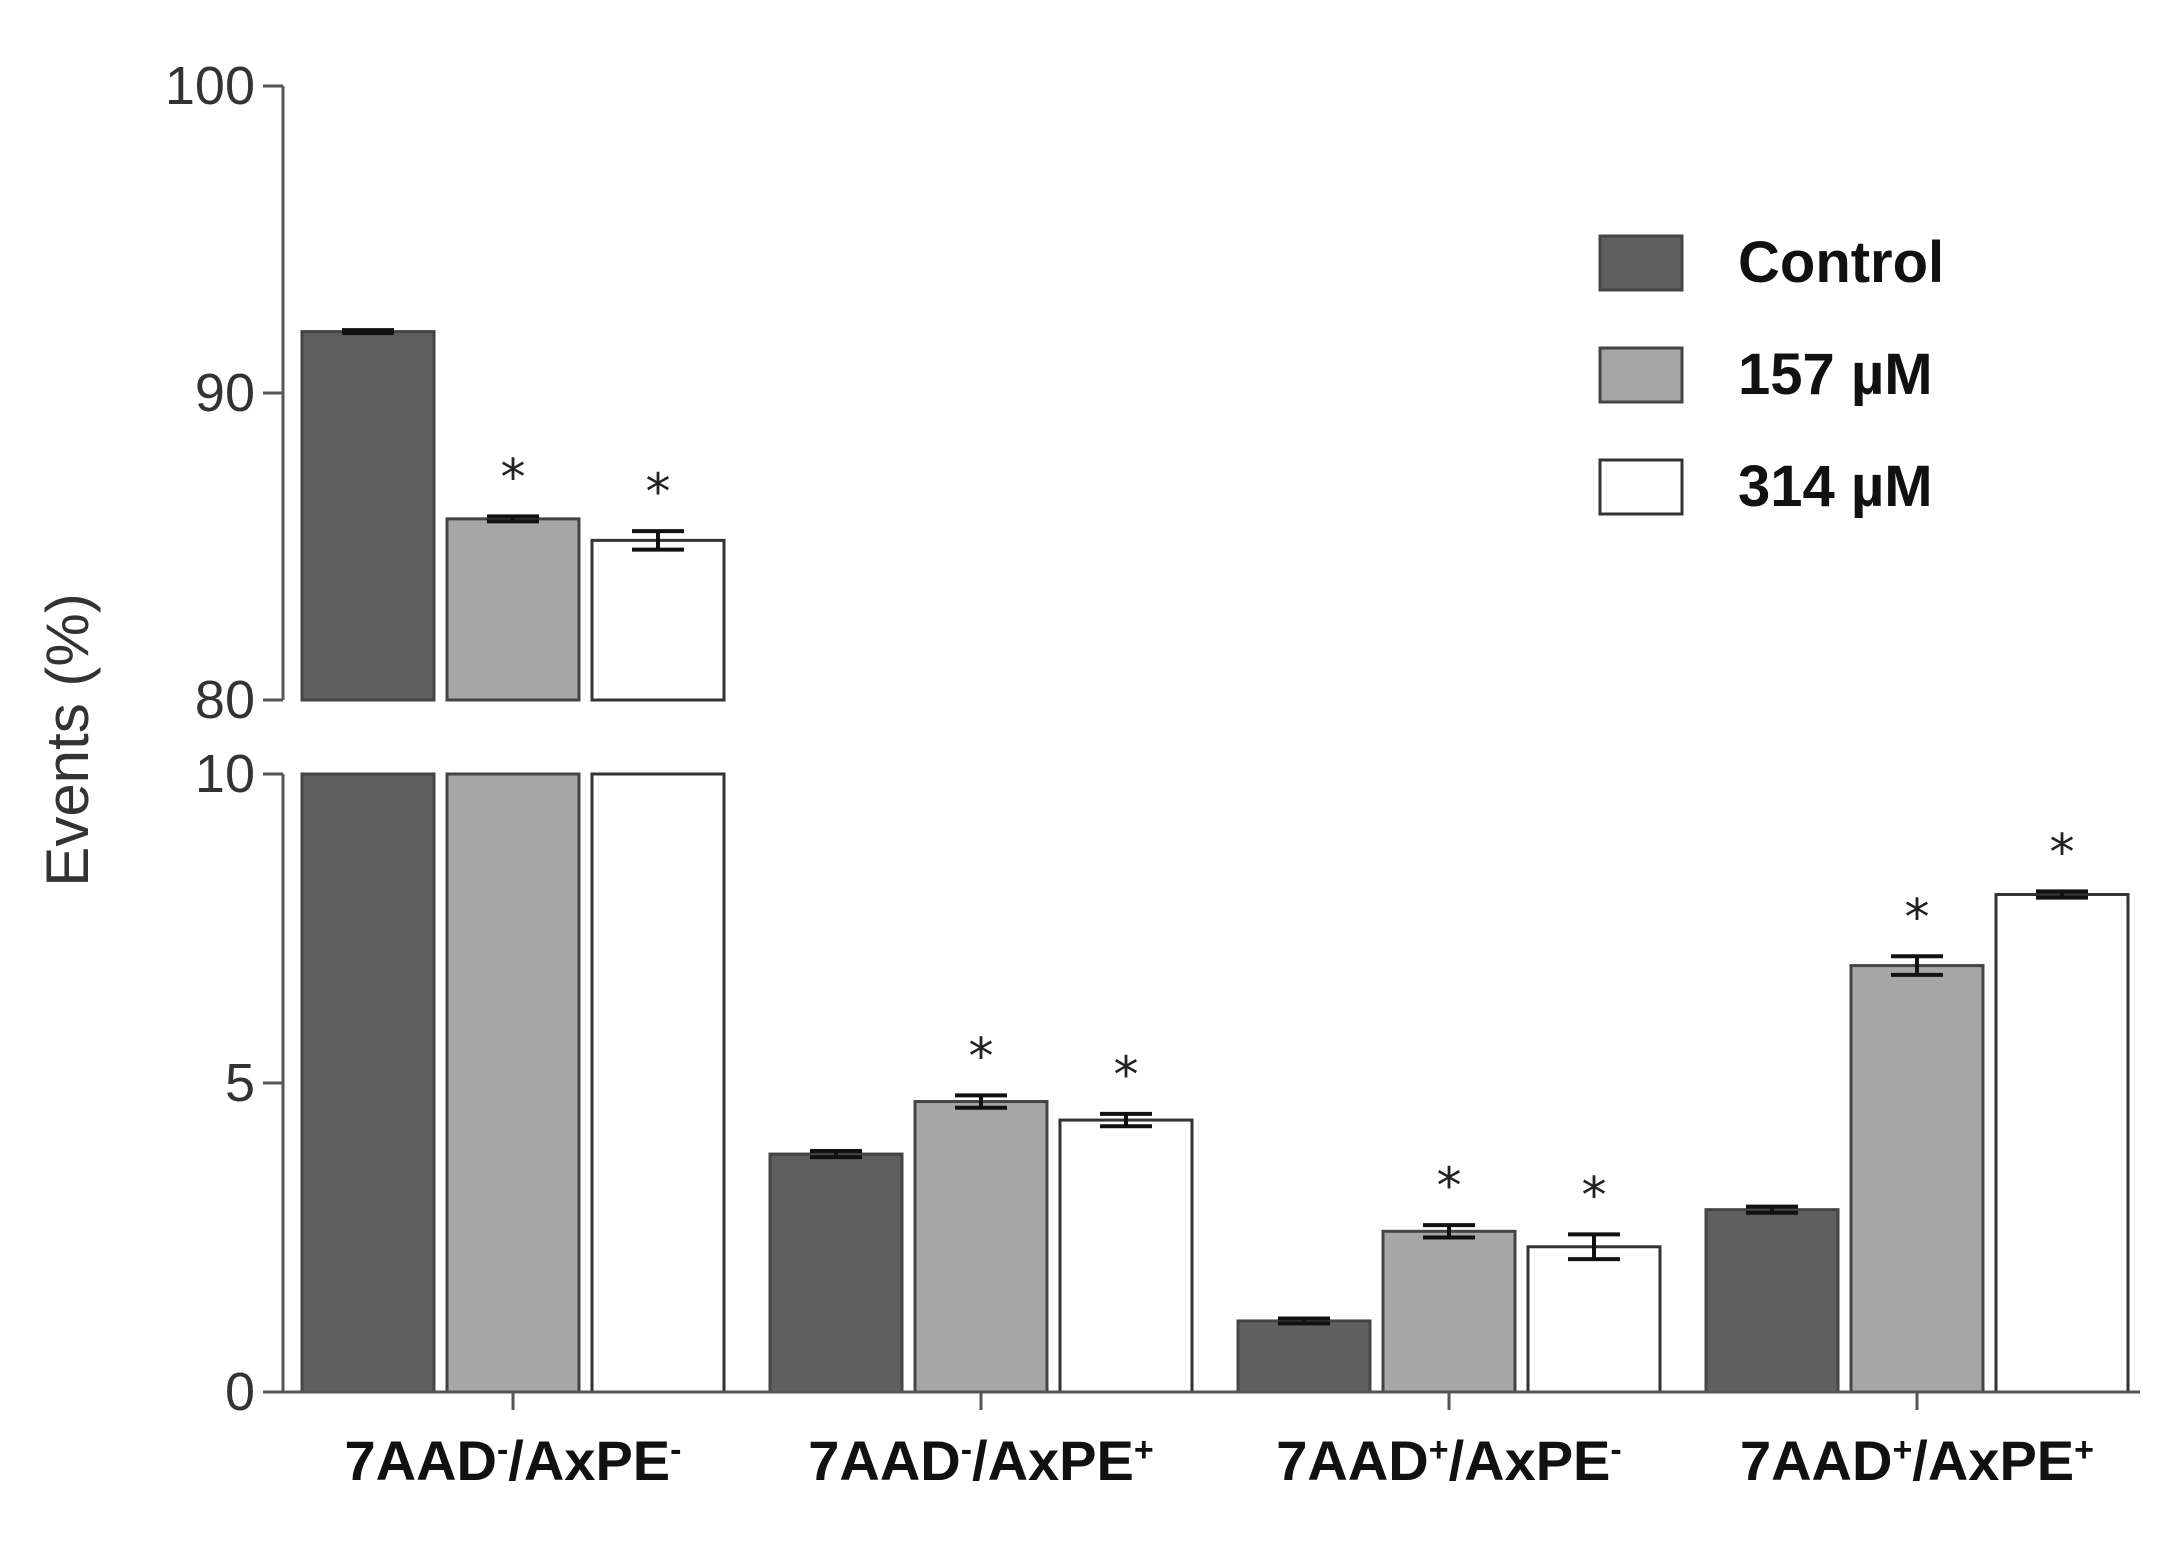 The width and height of the screenshot is (2181, 1545). What do you see at coordinates (225, 700) in the screenshot?
I see `y-upper-tick-label: 80` at bounding box center [225, 700].